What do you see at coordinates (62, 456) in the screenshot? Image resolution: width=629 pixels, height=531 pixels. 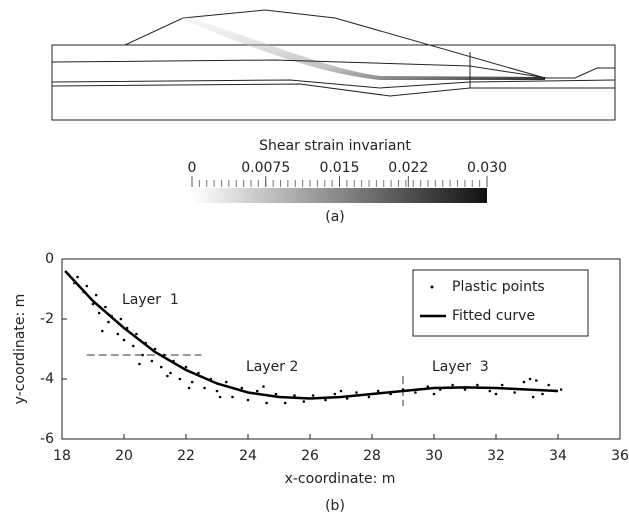 I see `x-tick-label: 18` at bounding box center [62, 456].